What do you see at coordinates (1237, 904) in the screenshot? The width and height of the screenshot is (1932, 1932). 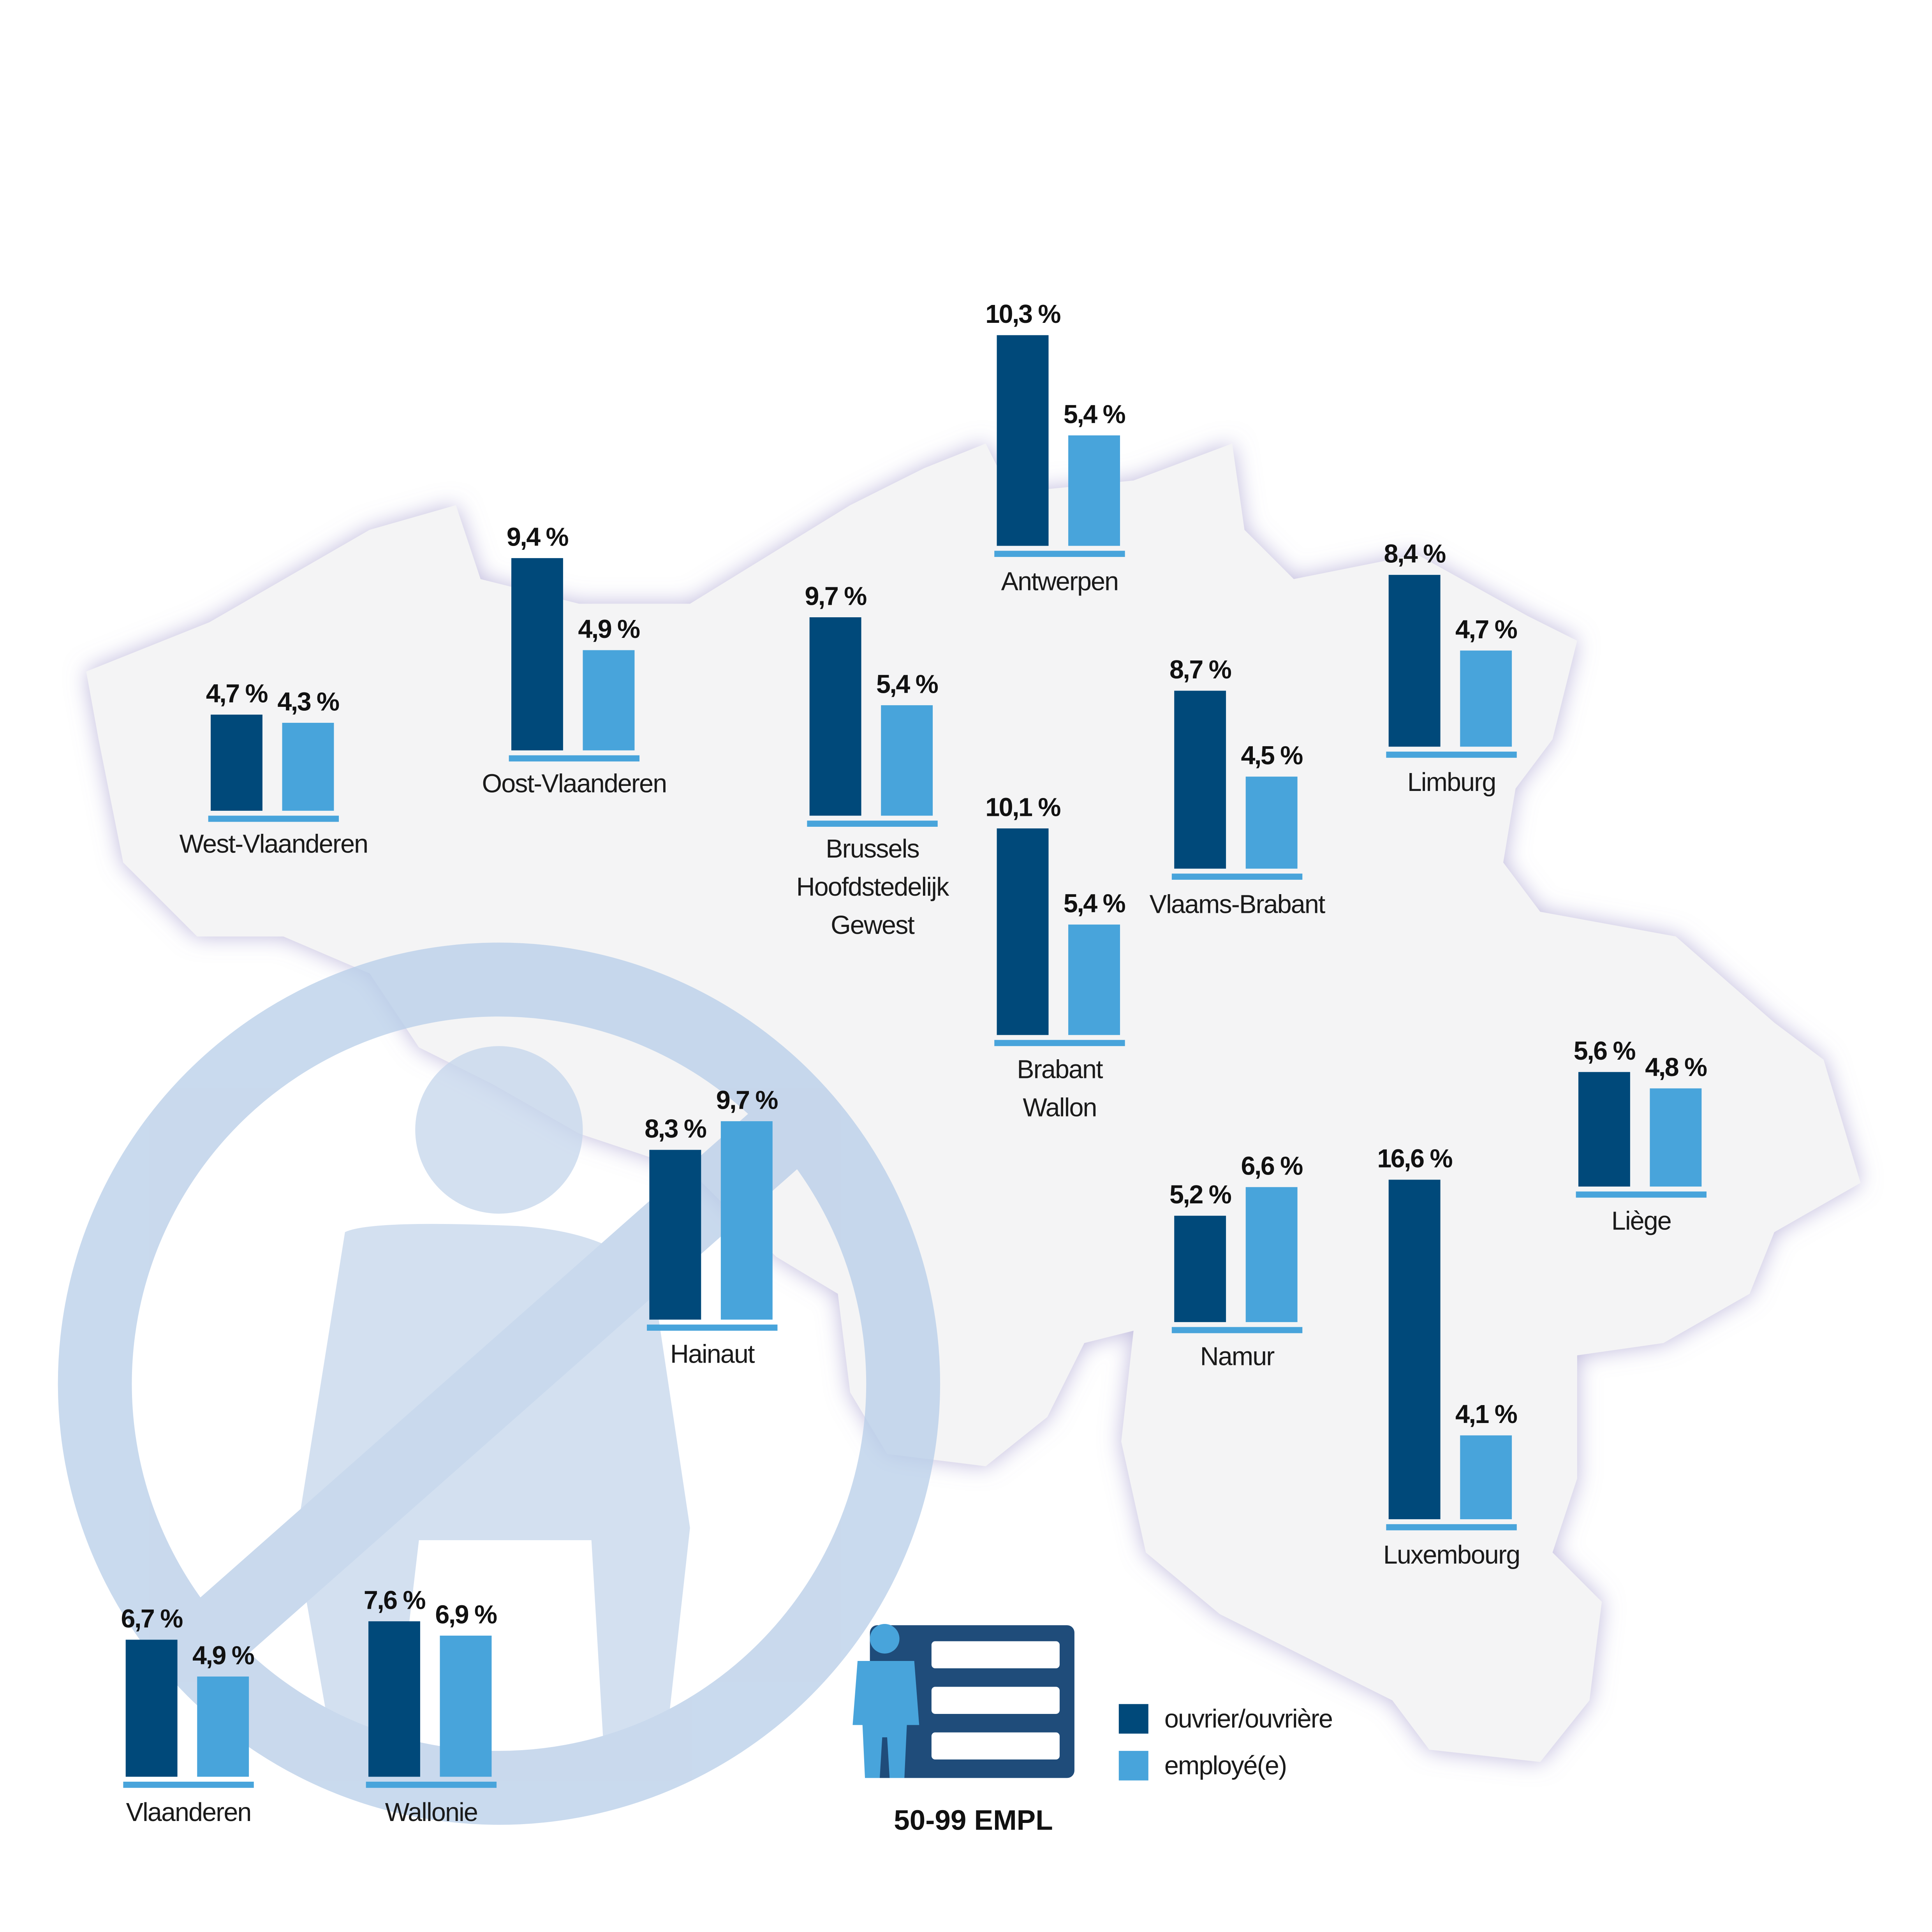 I see `region-label: Vlaams-Brabant` at bounding box center [1237, 904].